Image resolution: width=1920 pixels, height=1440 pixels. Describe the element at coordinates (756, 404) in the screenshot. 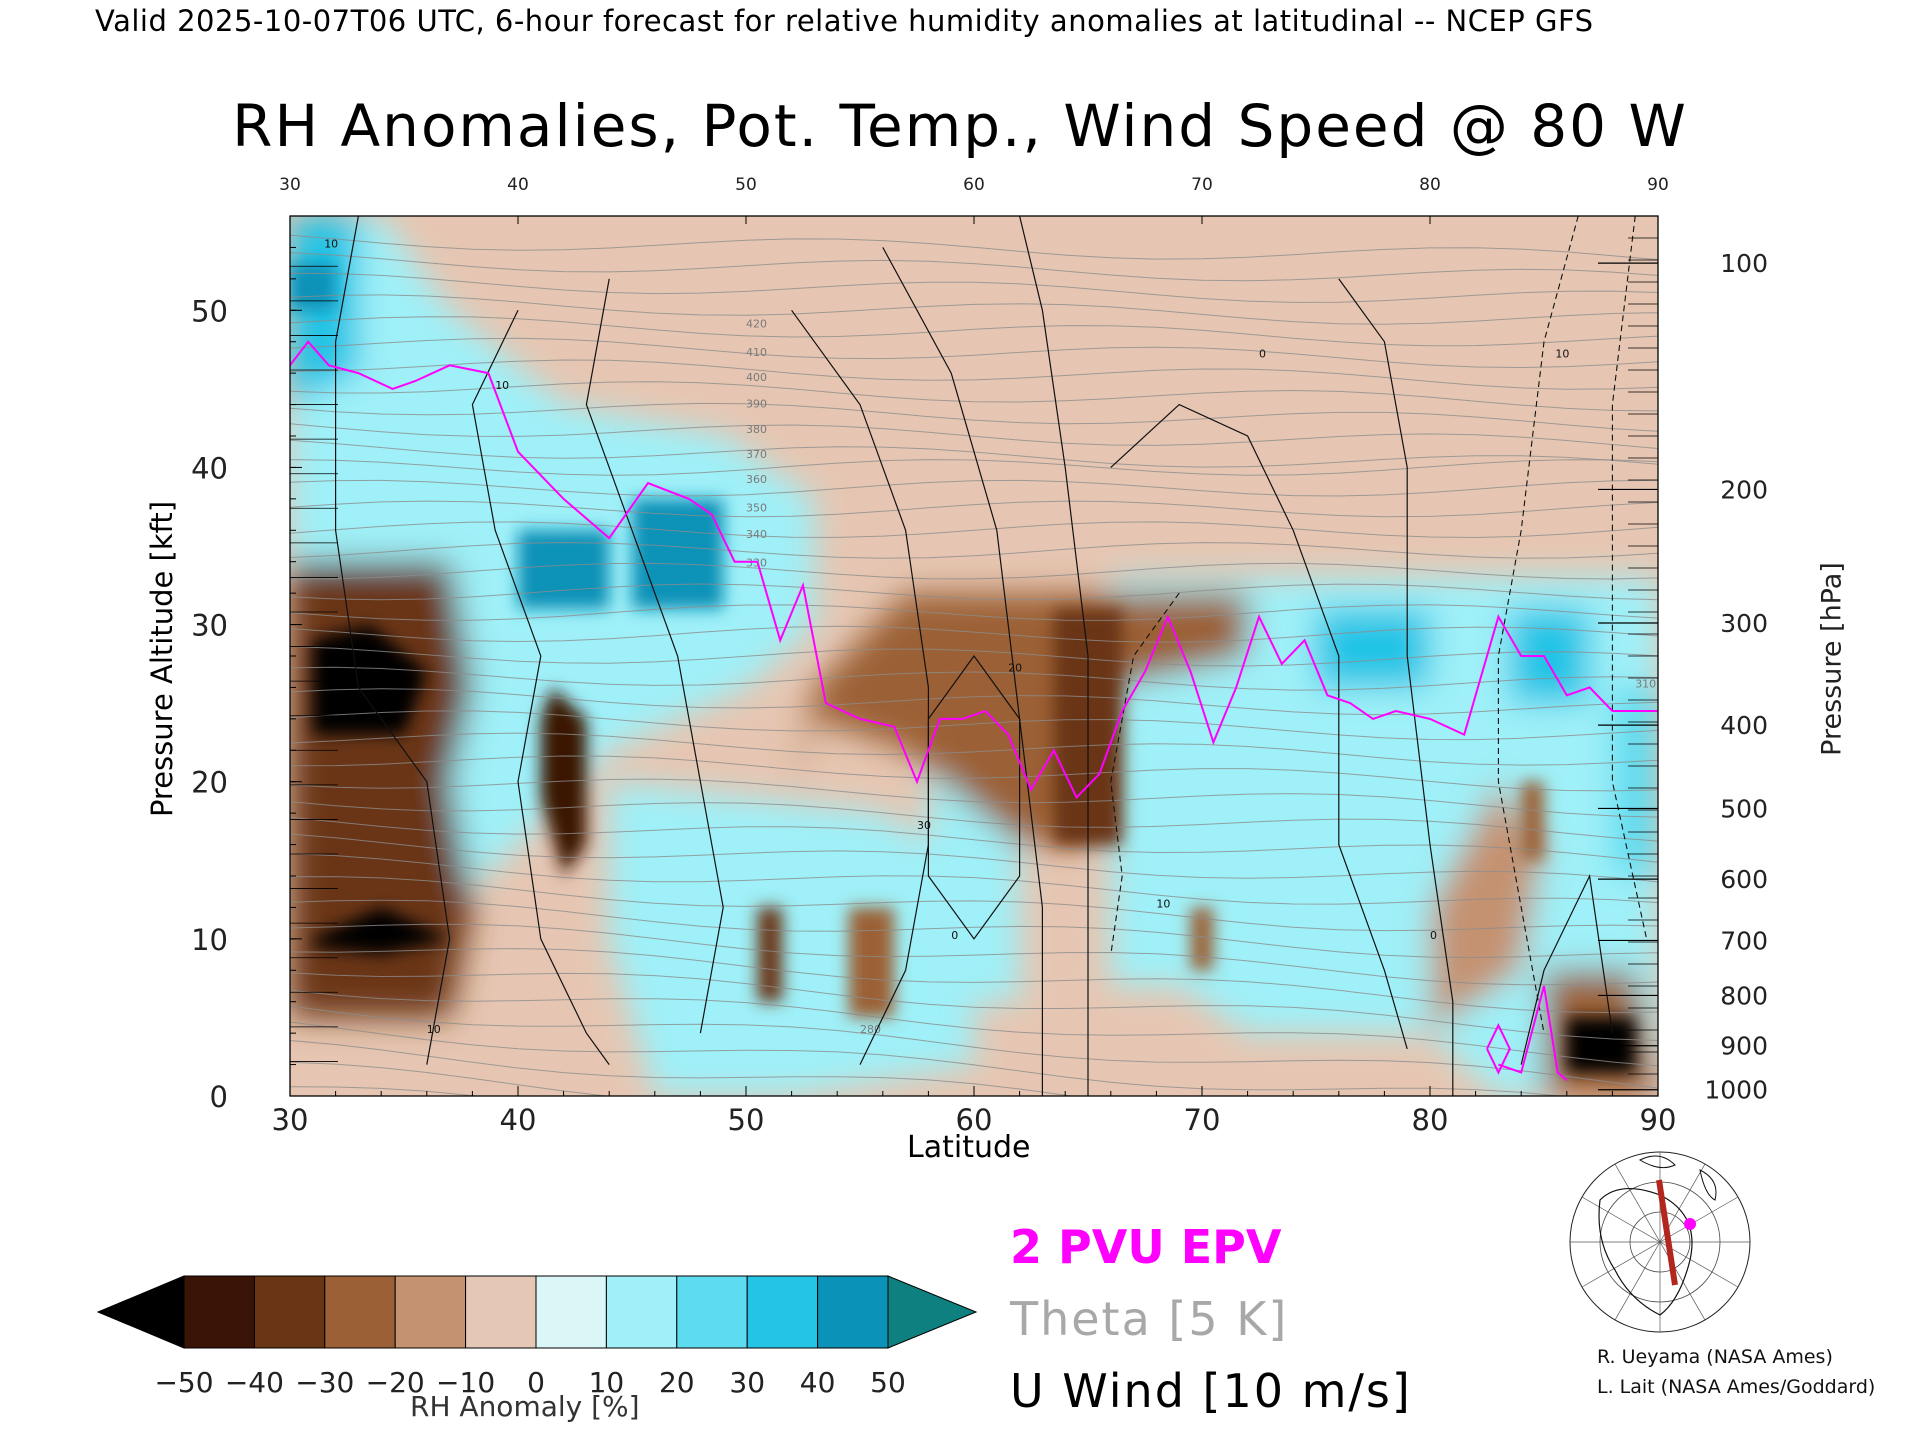

I see `theta-contour-label: 390` at that location.